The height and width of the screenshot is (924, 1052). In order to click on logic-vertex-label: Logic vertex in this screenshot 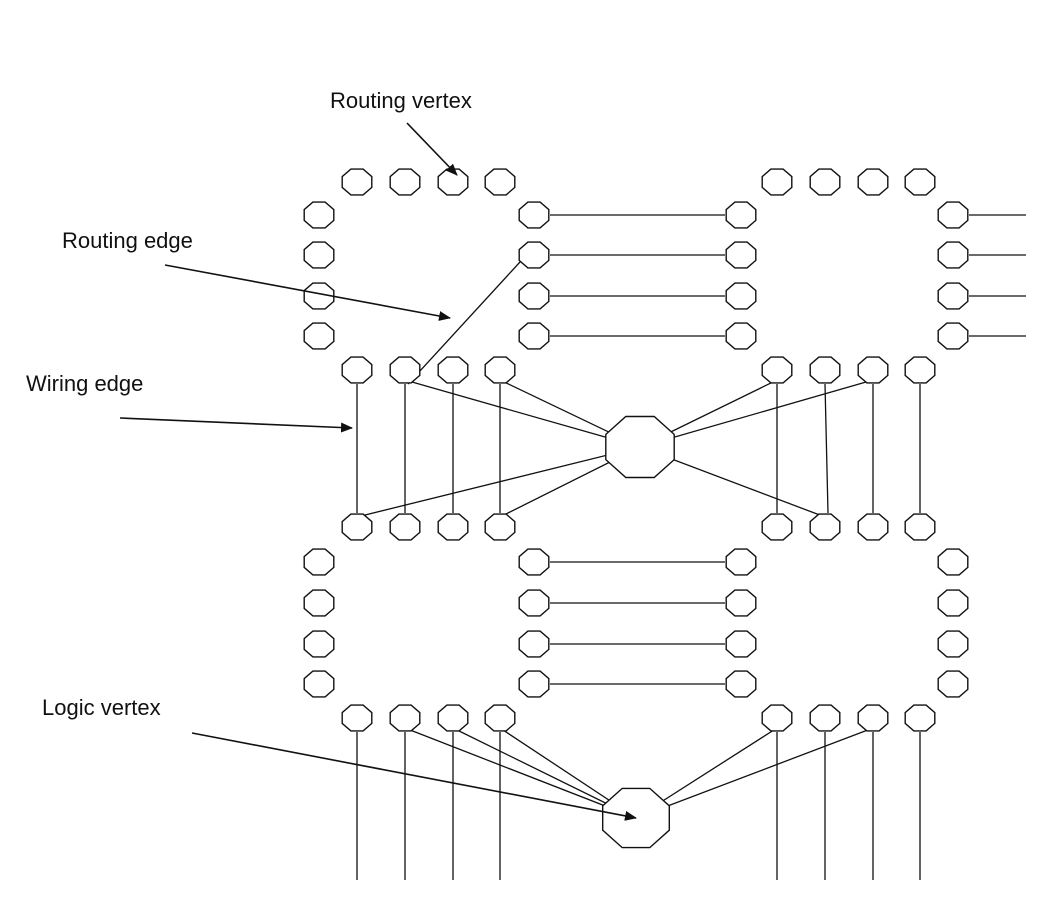, I will do `click(101, 707)`.